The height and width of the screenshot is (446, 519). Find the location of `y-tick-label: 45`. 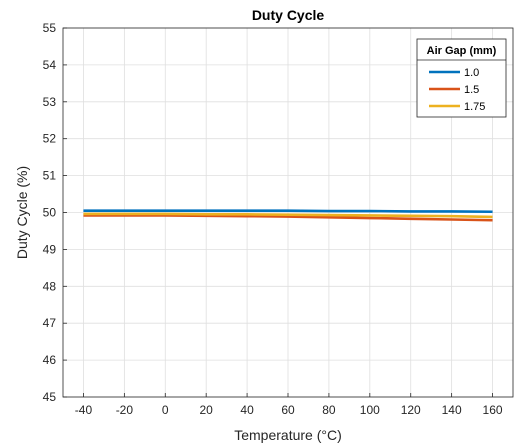

y-tick-label: 45 is located at coordinates (50, 397).